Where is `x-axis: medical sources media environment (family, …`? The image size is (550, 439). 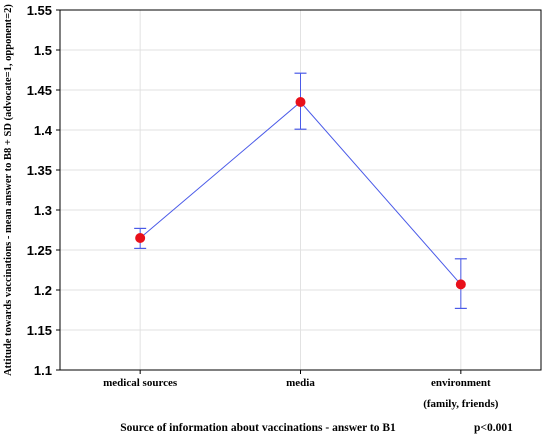
x-axis: medical sources media environment (family, … is located at coordinates (301, 390).